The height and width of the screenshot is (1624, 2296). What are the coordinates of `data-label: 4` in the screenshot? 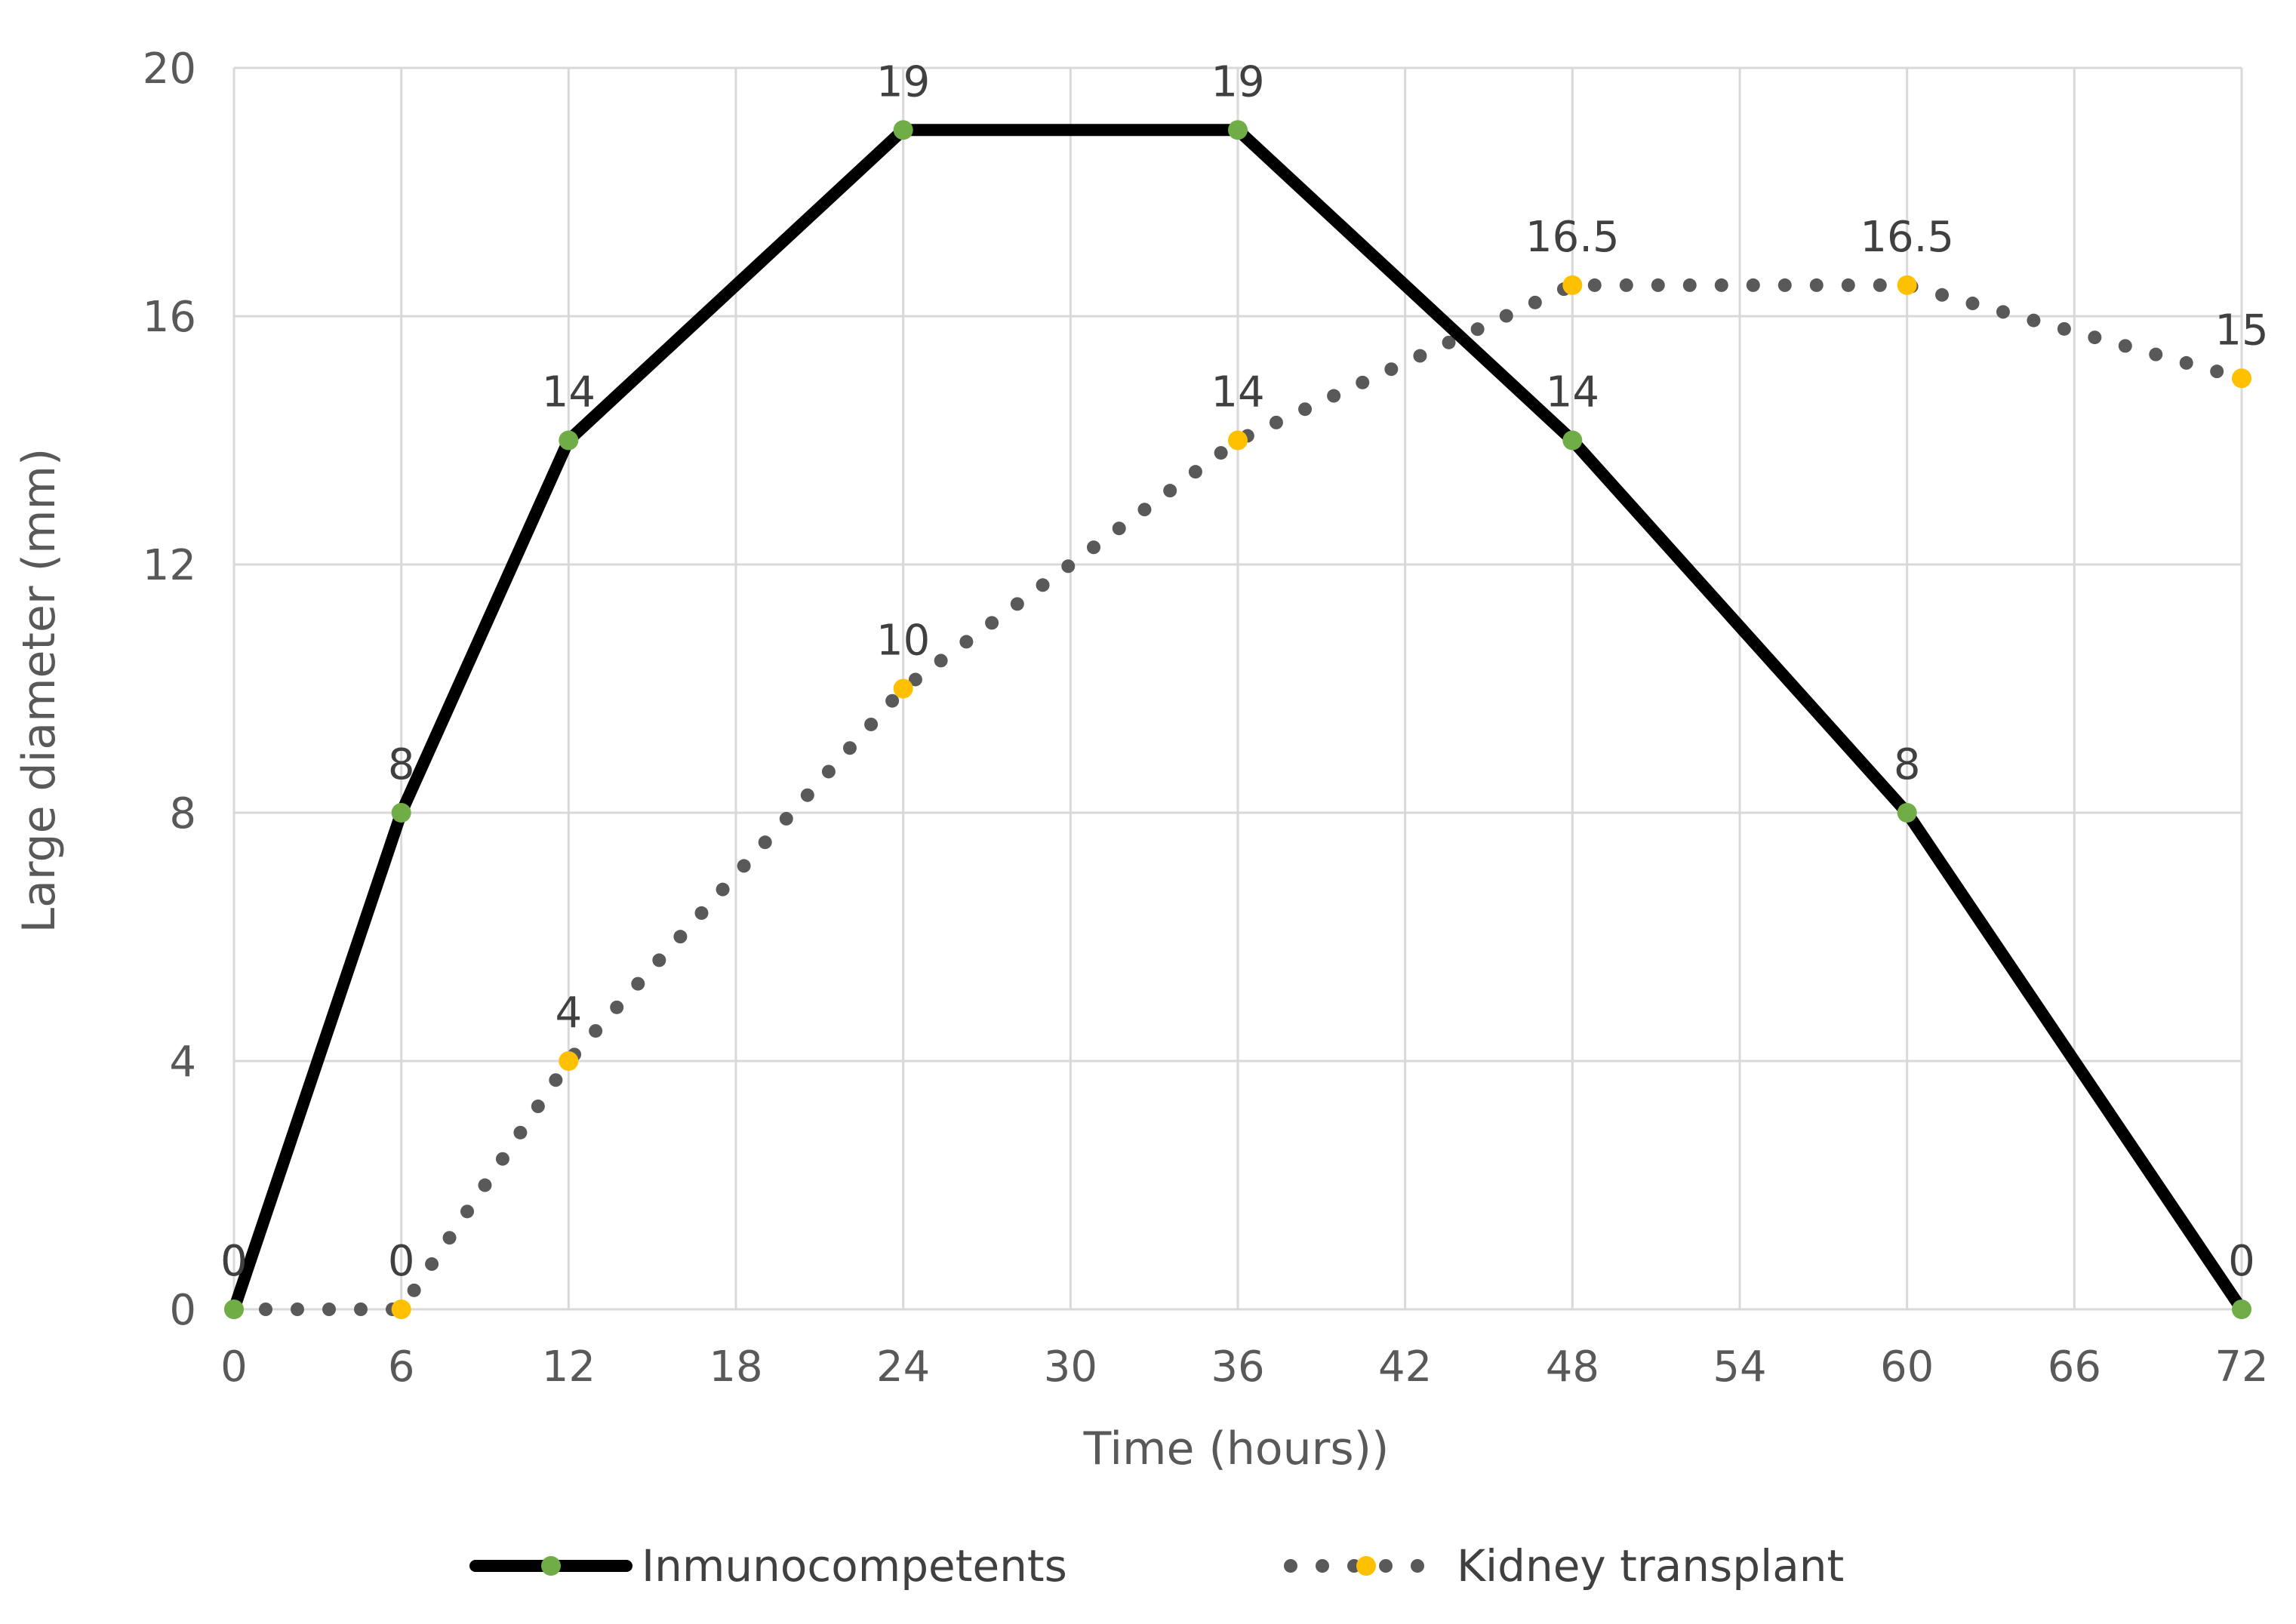 It's located at (569, 1013).